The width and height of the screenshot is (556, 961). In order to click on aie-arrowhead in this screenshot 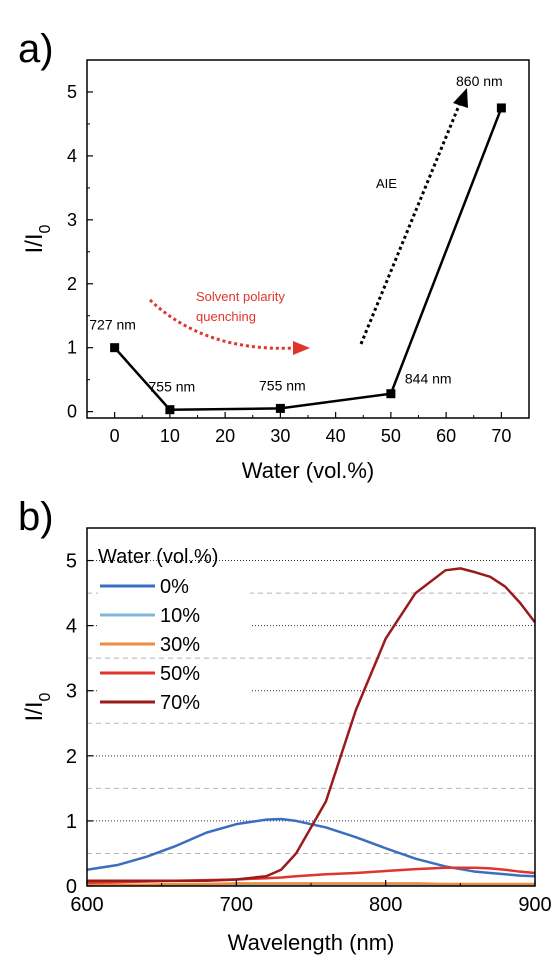, I will do `click(460, 98)`.